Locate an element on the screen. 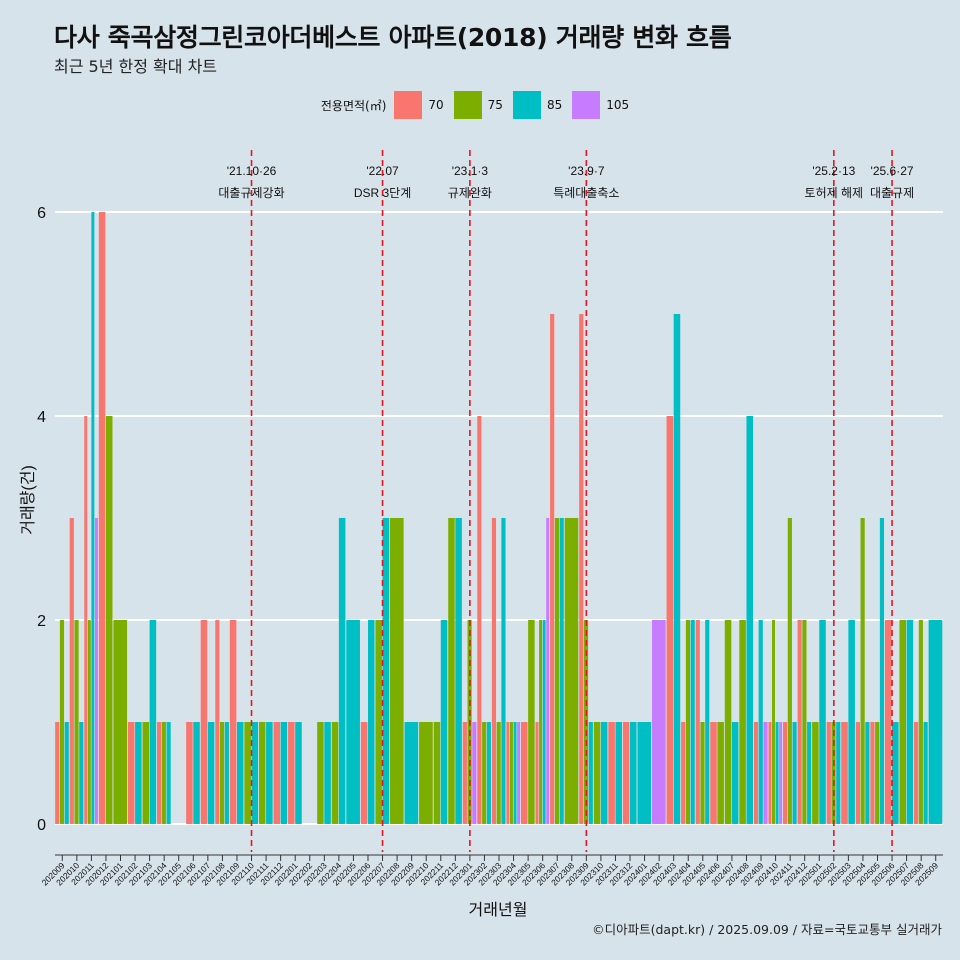 This screenshot has width=960, height=960. event-label-202207: DSR 3단계 is located at coordinates (382, 193).